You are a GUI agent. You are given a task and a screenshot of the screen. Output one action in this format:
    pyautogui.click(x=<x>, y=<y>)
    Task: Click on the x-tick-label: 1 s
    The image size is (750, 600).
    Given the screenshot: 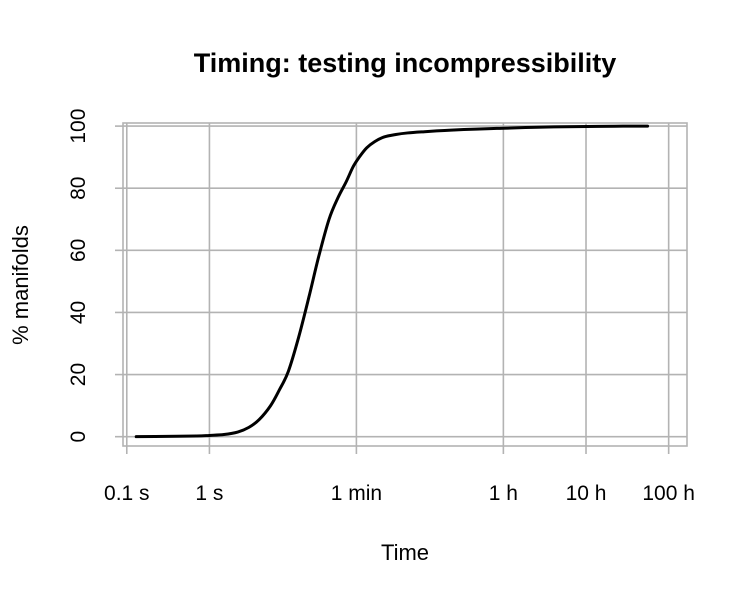 What is the action you would take?
    pyautogui.click(x=209, y=493)
    